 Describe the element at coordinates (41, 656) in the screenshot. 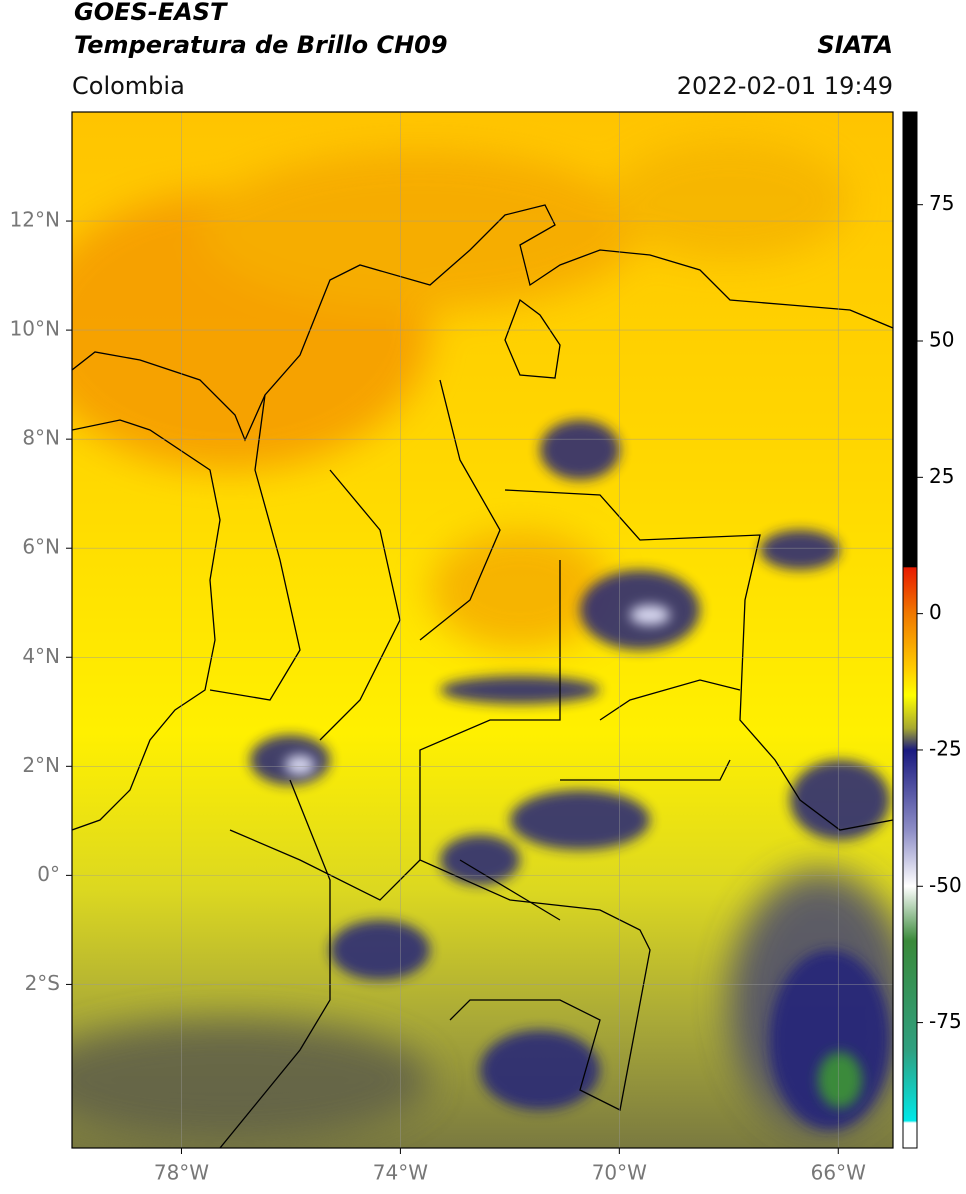

I see `y-tick-label: 4°N` at that location.